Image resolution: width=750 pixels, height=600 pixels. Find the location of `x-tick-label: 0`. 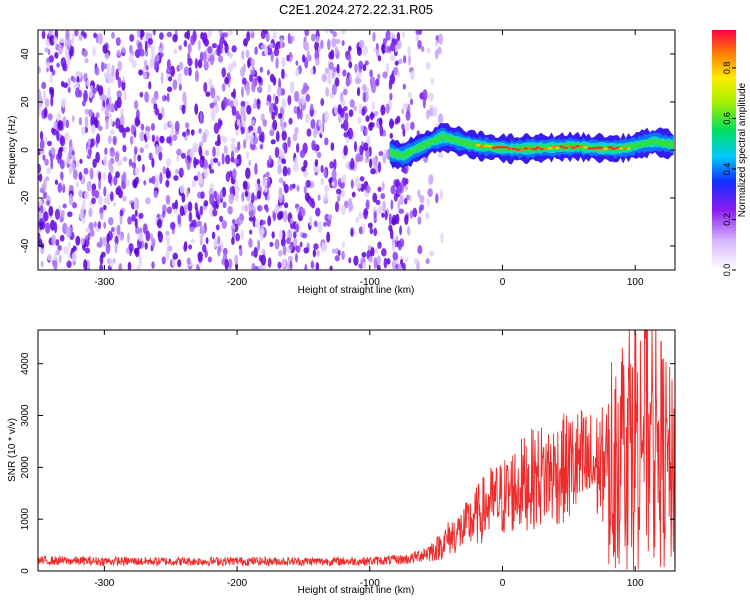

x-tick-label: 0 is located at coordinates (503, 583).